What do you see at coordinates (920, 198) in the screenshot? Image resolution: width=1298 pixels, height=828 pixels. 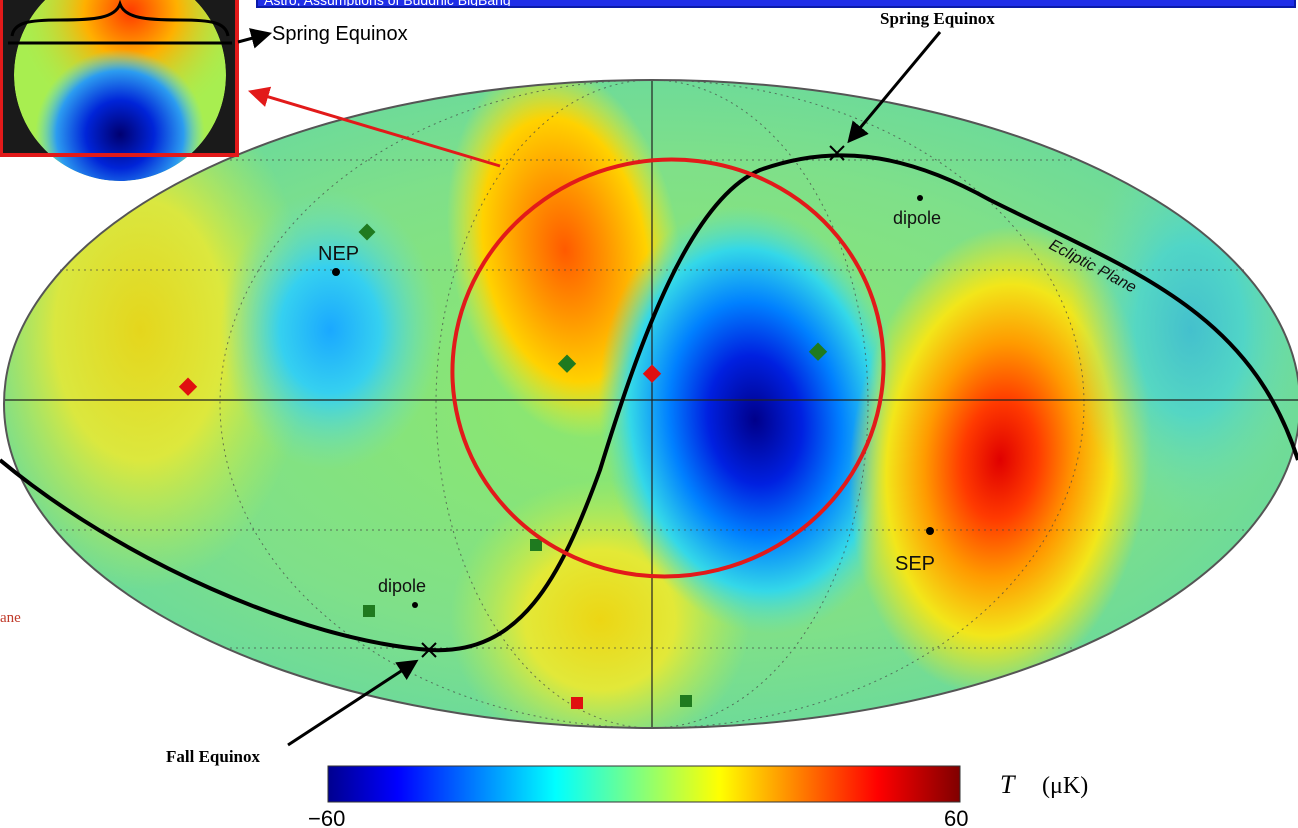 I see `dipole-top-dot` at bounding box center [920, 198].